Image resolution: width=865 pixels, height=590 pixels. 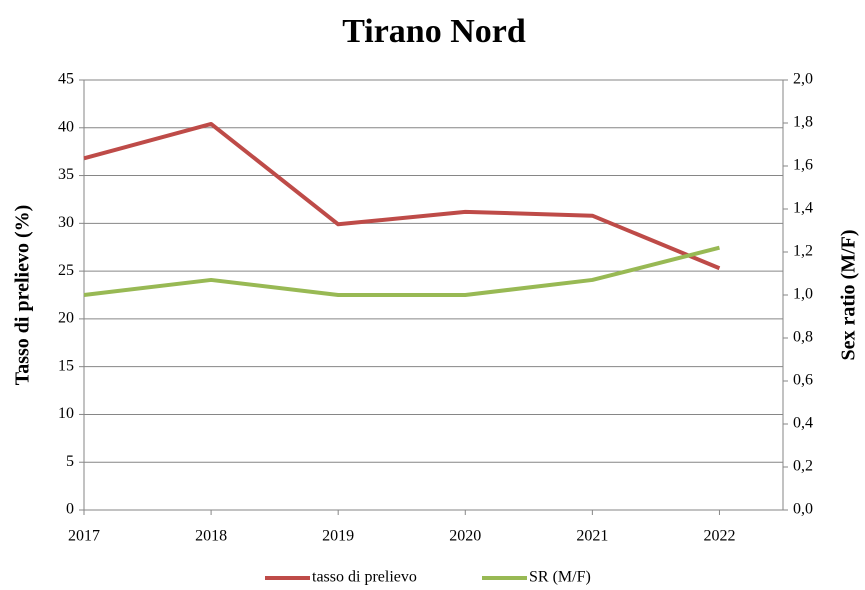 What do you see at coordinates (211, 536) in the screenshot?
I see `x-tick-label: 2018` at bounding box center [211, 536].